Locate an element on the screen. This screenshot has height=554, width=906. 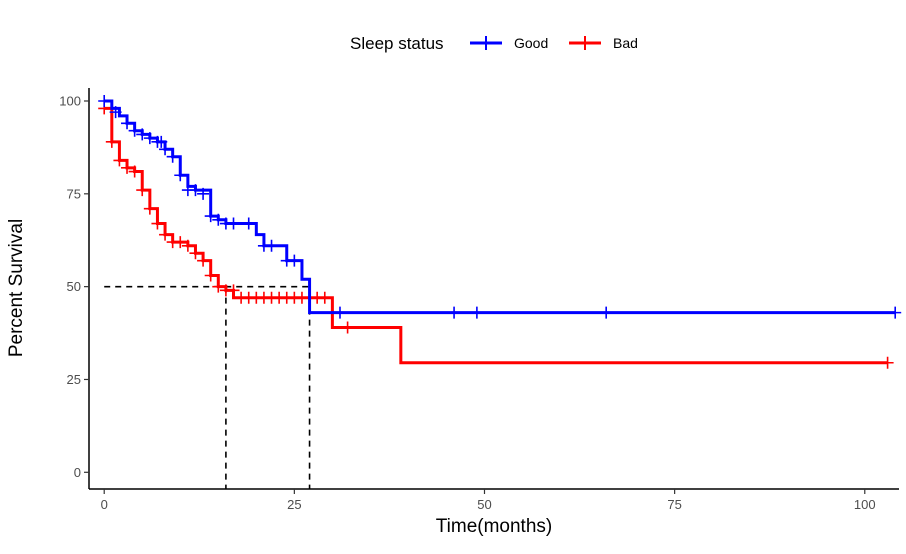
x-tick-label: 25 is located at coordinates (294, 504).